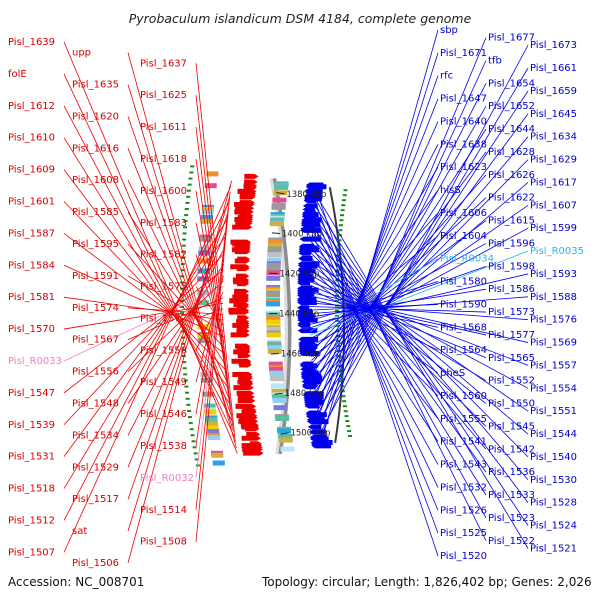  I want to click on scale-tick-label: 1500 kbp, so click(310, 434).